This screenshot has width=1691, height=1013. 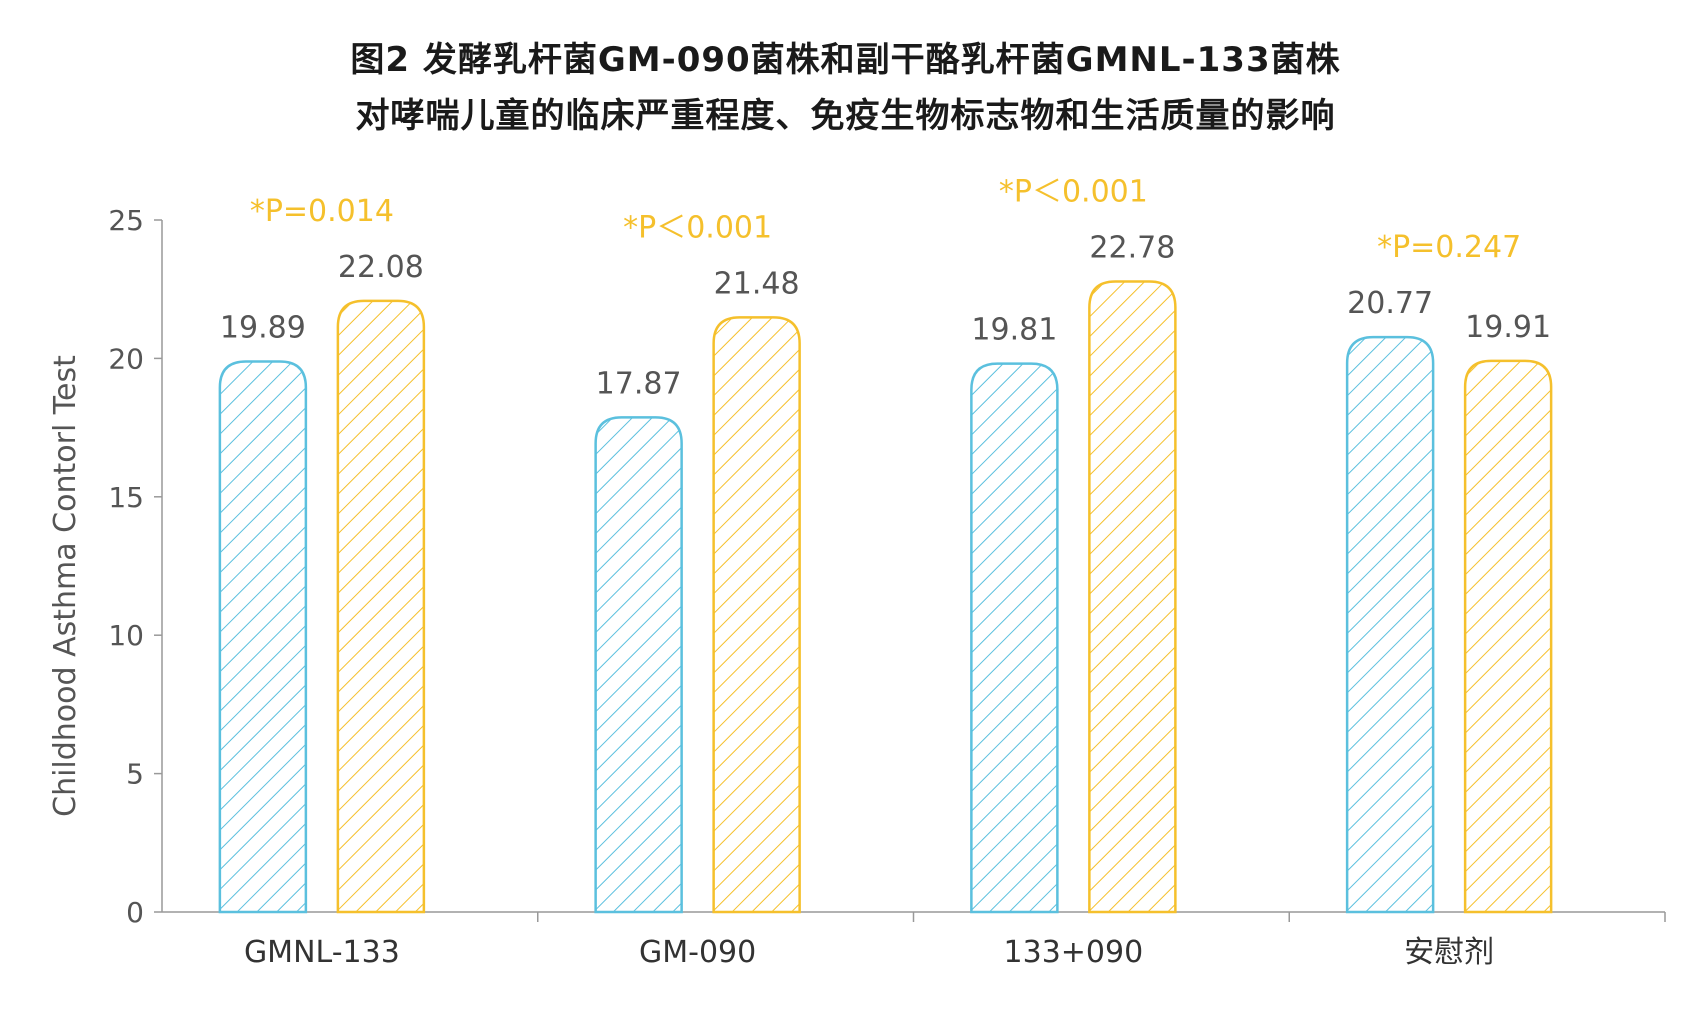 I want to click on x-tick-label: GMNL-133, so click(x=322, y=952).